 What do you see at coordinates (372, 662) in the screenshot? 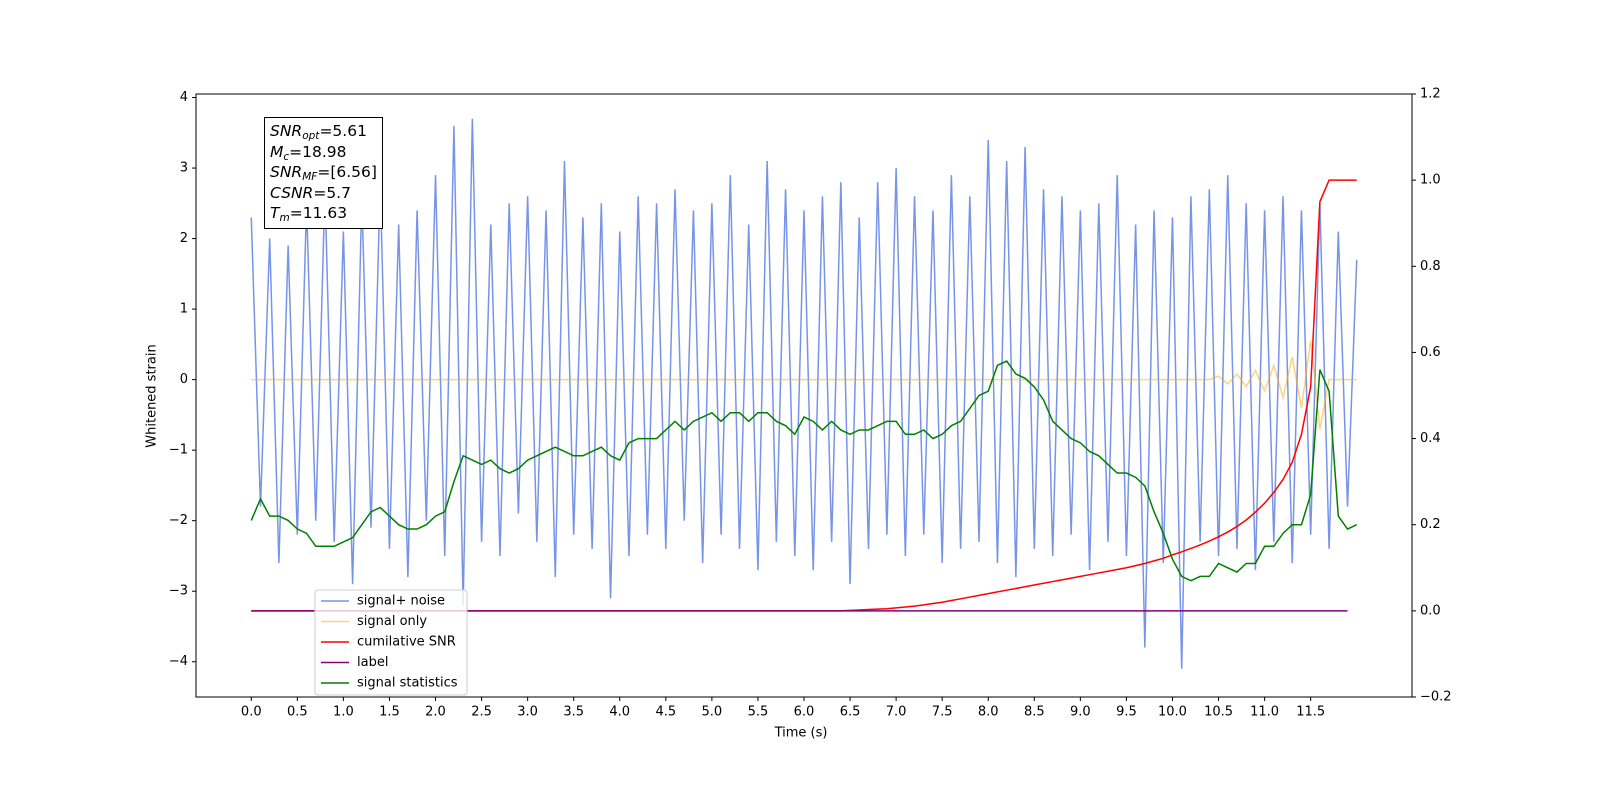
I see `legend-label: label` at bounding box center [372, 662].